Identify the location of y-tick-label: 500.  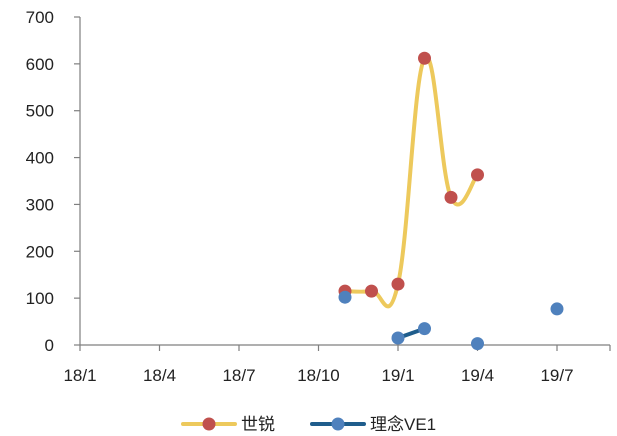
(40, 111).